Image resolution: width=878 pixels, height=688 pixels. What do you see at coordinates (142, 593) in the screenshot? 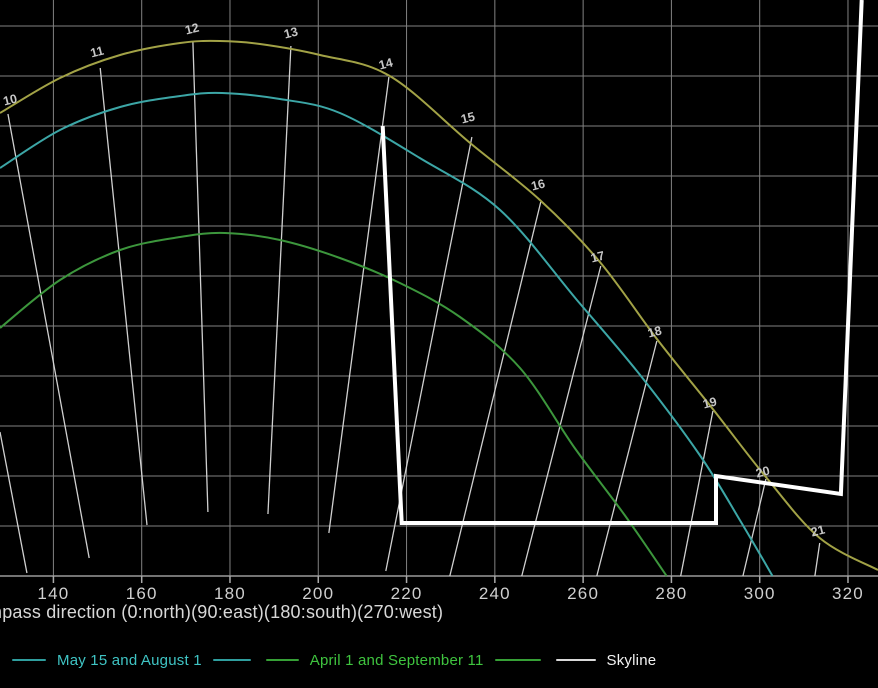
I see `x-tick-label: 160` at bounding box center [142, 593].